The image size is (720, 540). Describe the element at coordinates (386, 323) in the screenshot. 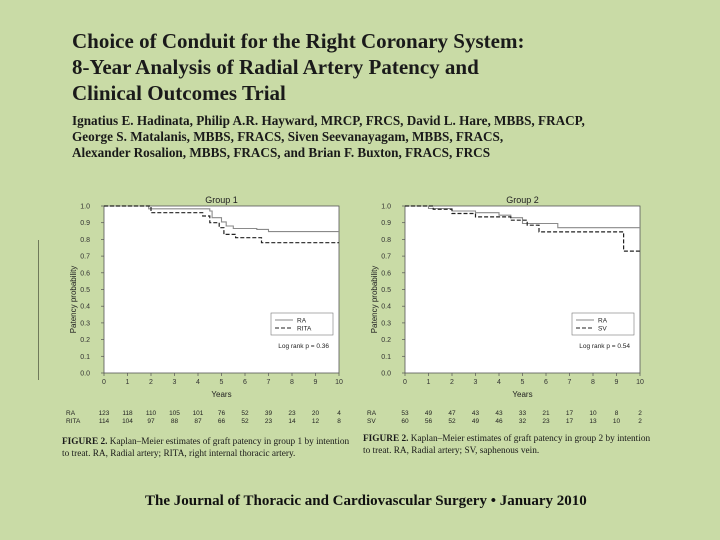

I see `y-tick-label: 0.3` at that location.